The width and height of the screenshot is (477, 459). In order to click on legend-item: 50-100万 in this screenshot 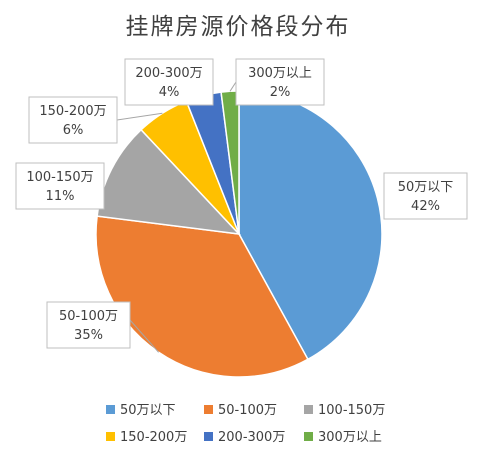, I will do `click(240, 410)`.